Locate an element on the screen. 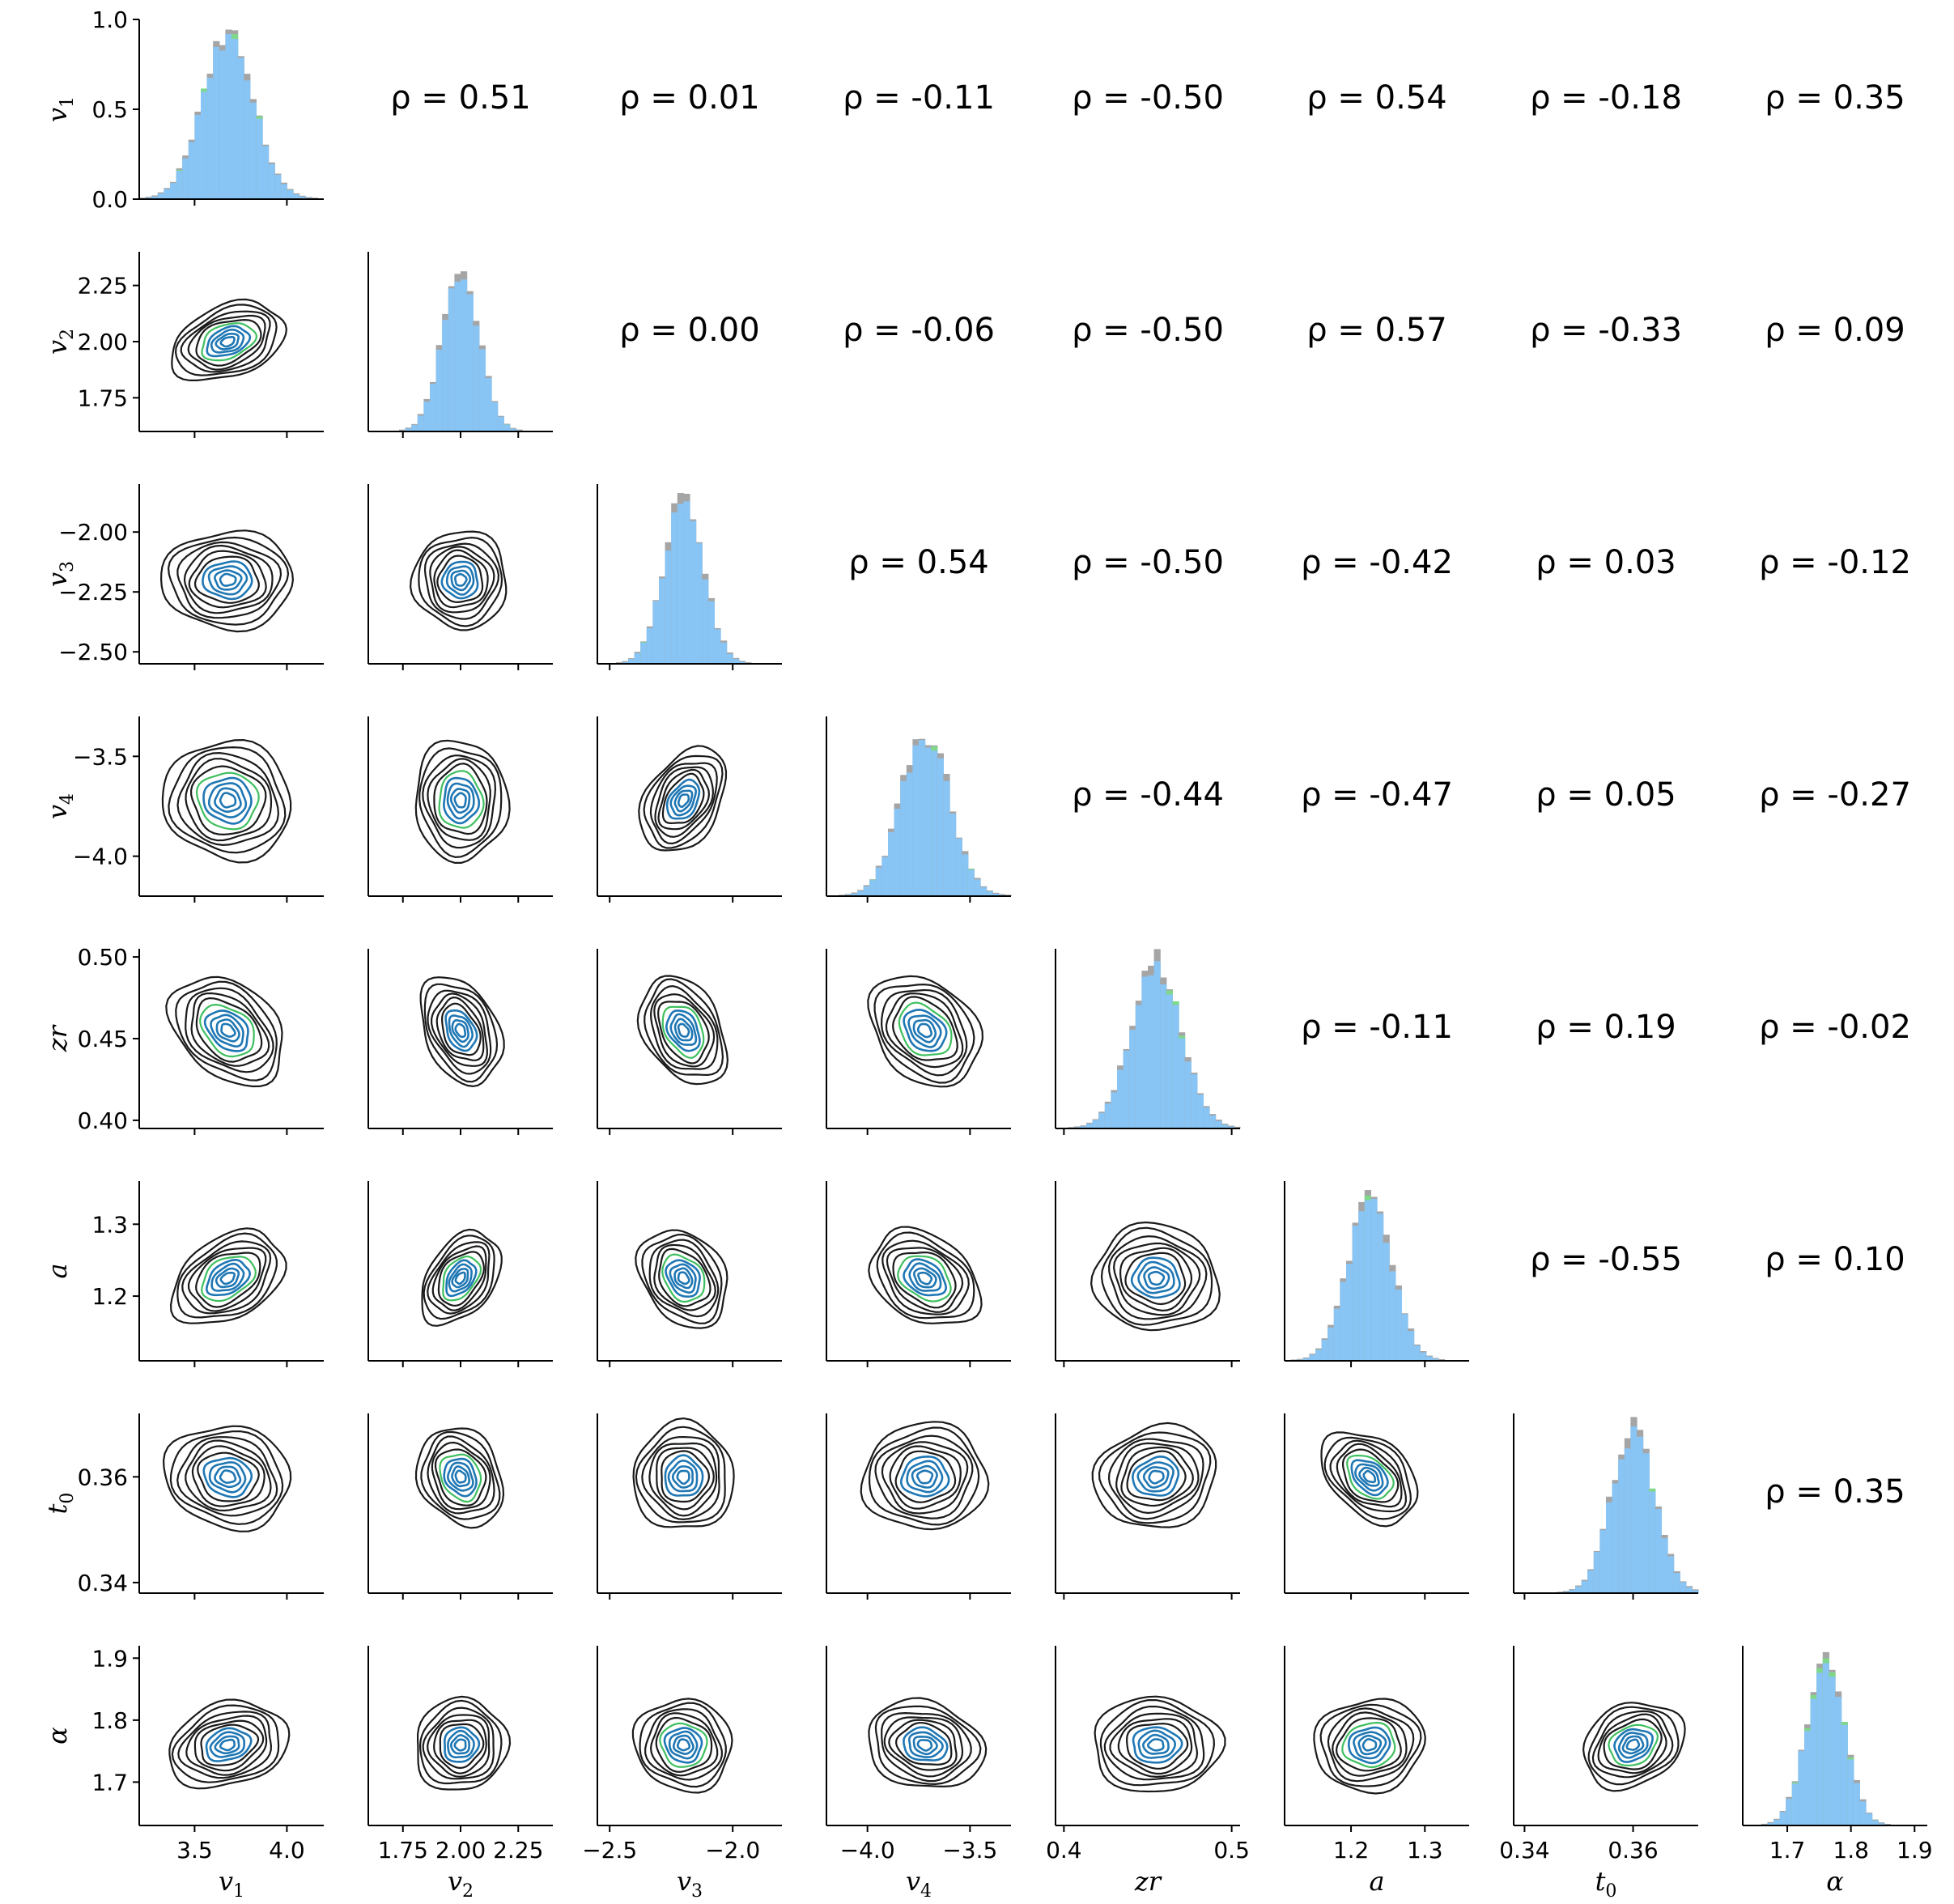 Image resolution: width=1954 pixels, height=1904 pixels. y-tick-label: −2.25 is located at coordinates (93, 593).